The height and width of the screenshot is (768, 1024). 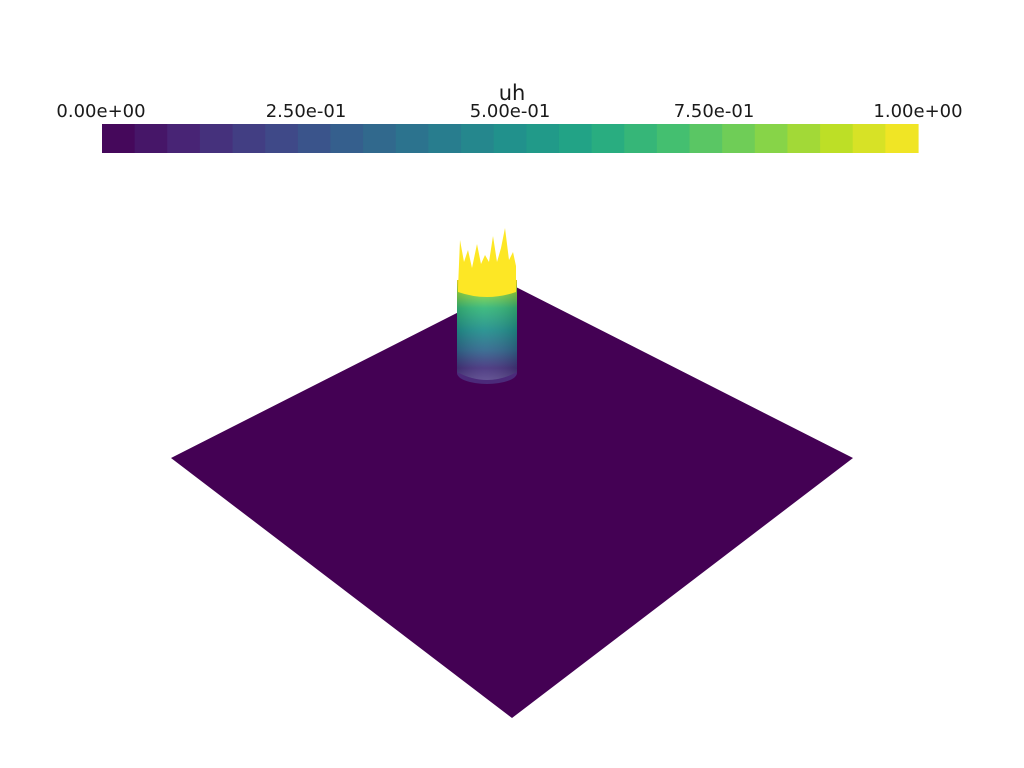 I want to click on peak-shading, so click(x=487, y=330).